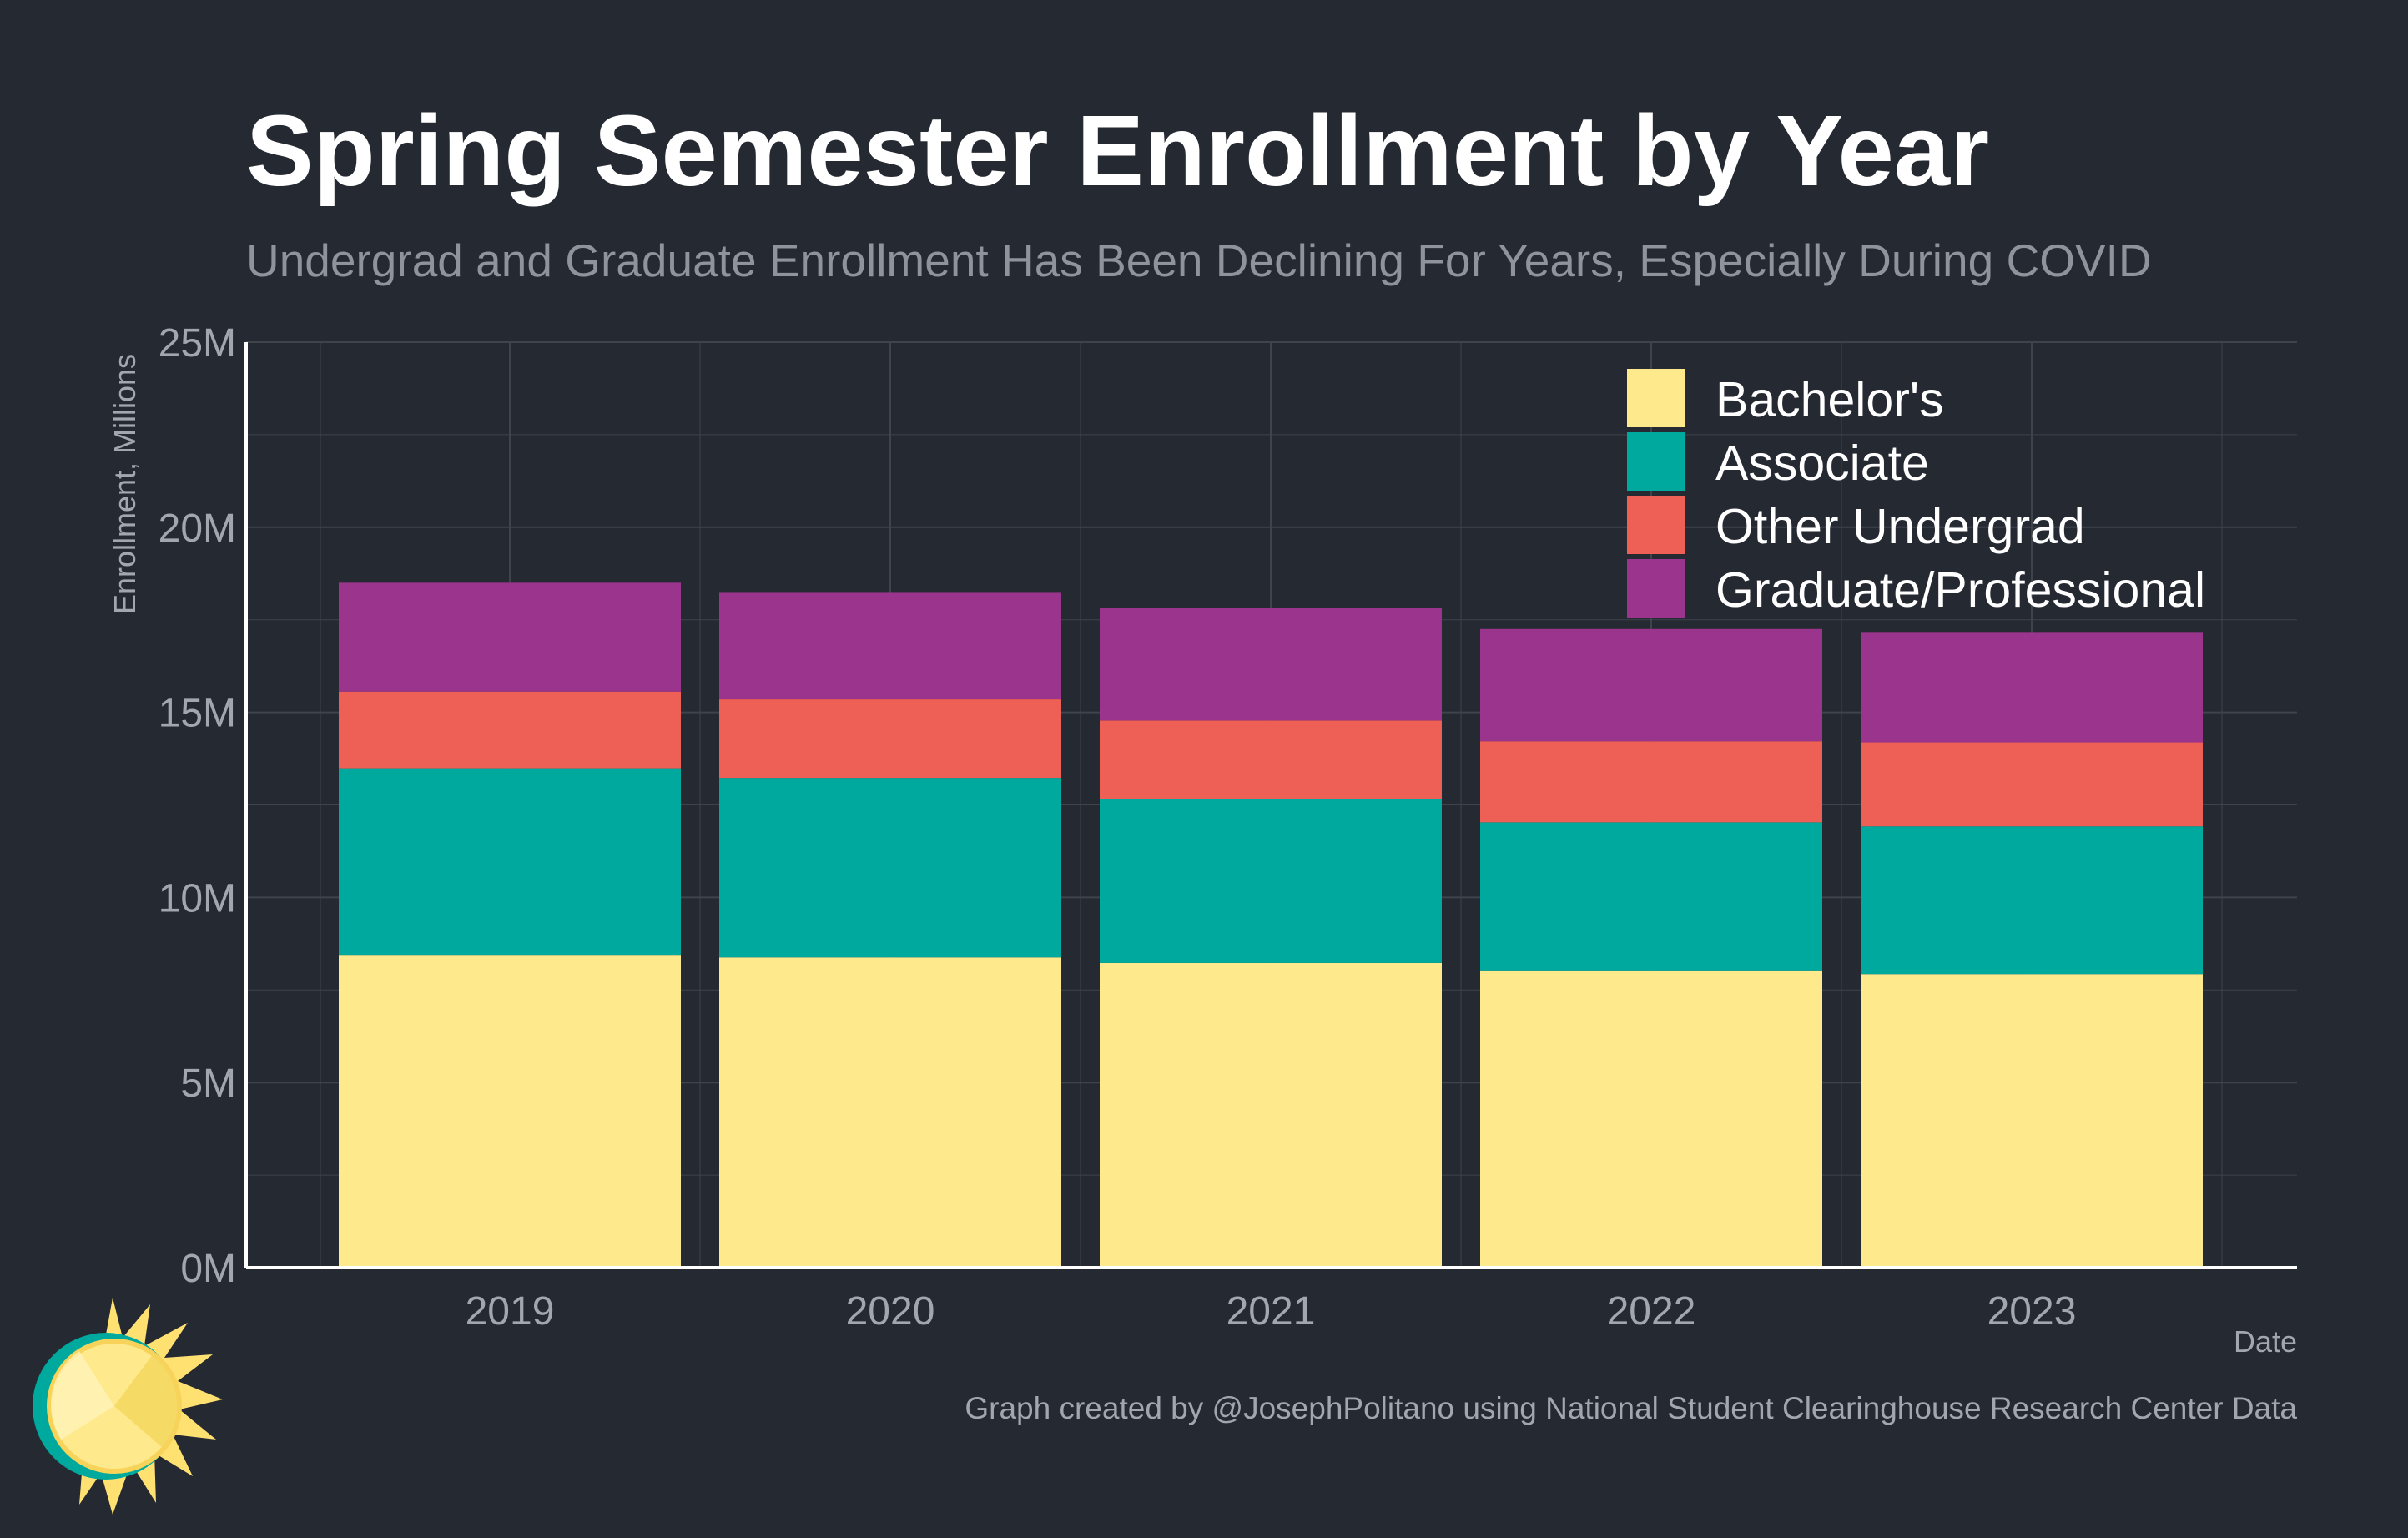 Image resolution: width=2408 pixels, height=1538 pixels. I want to click on bar-segment-associate-2022, so click(1651, 897).